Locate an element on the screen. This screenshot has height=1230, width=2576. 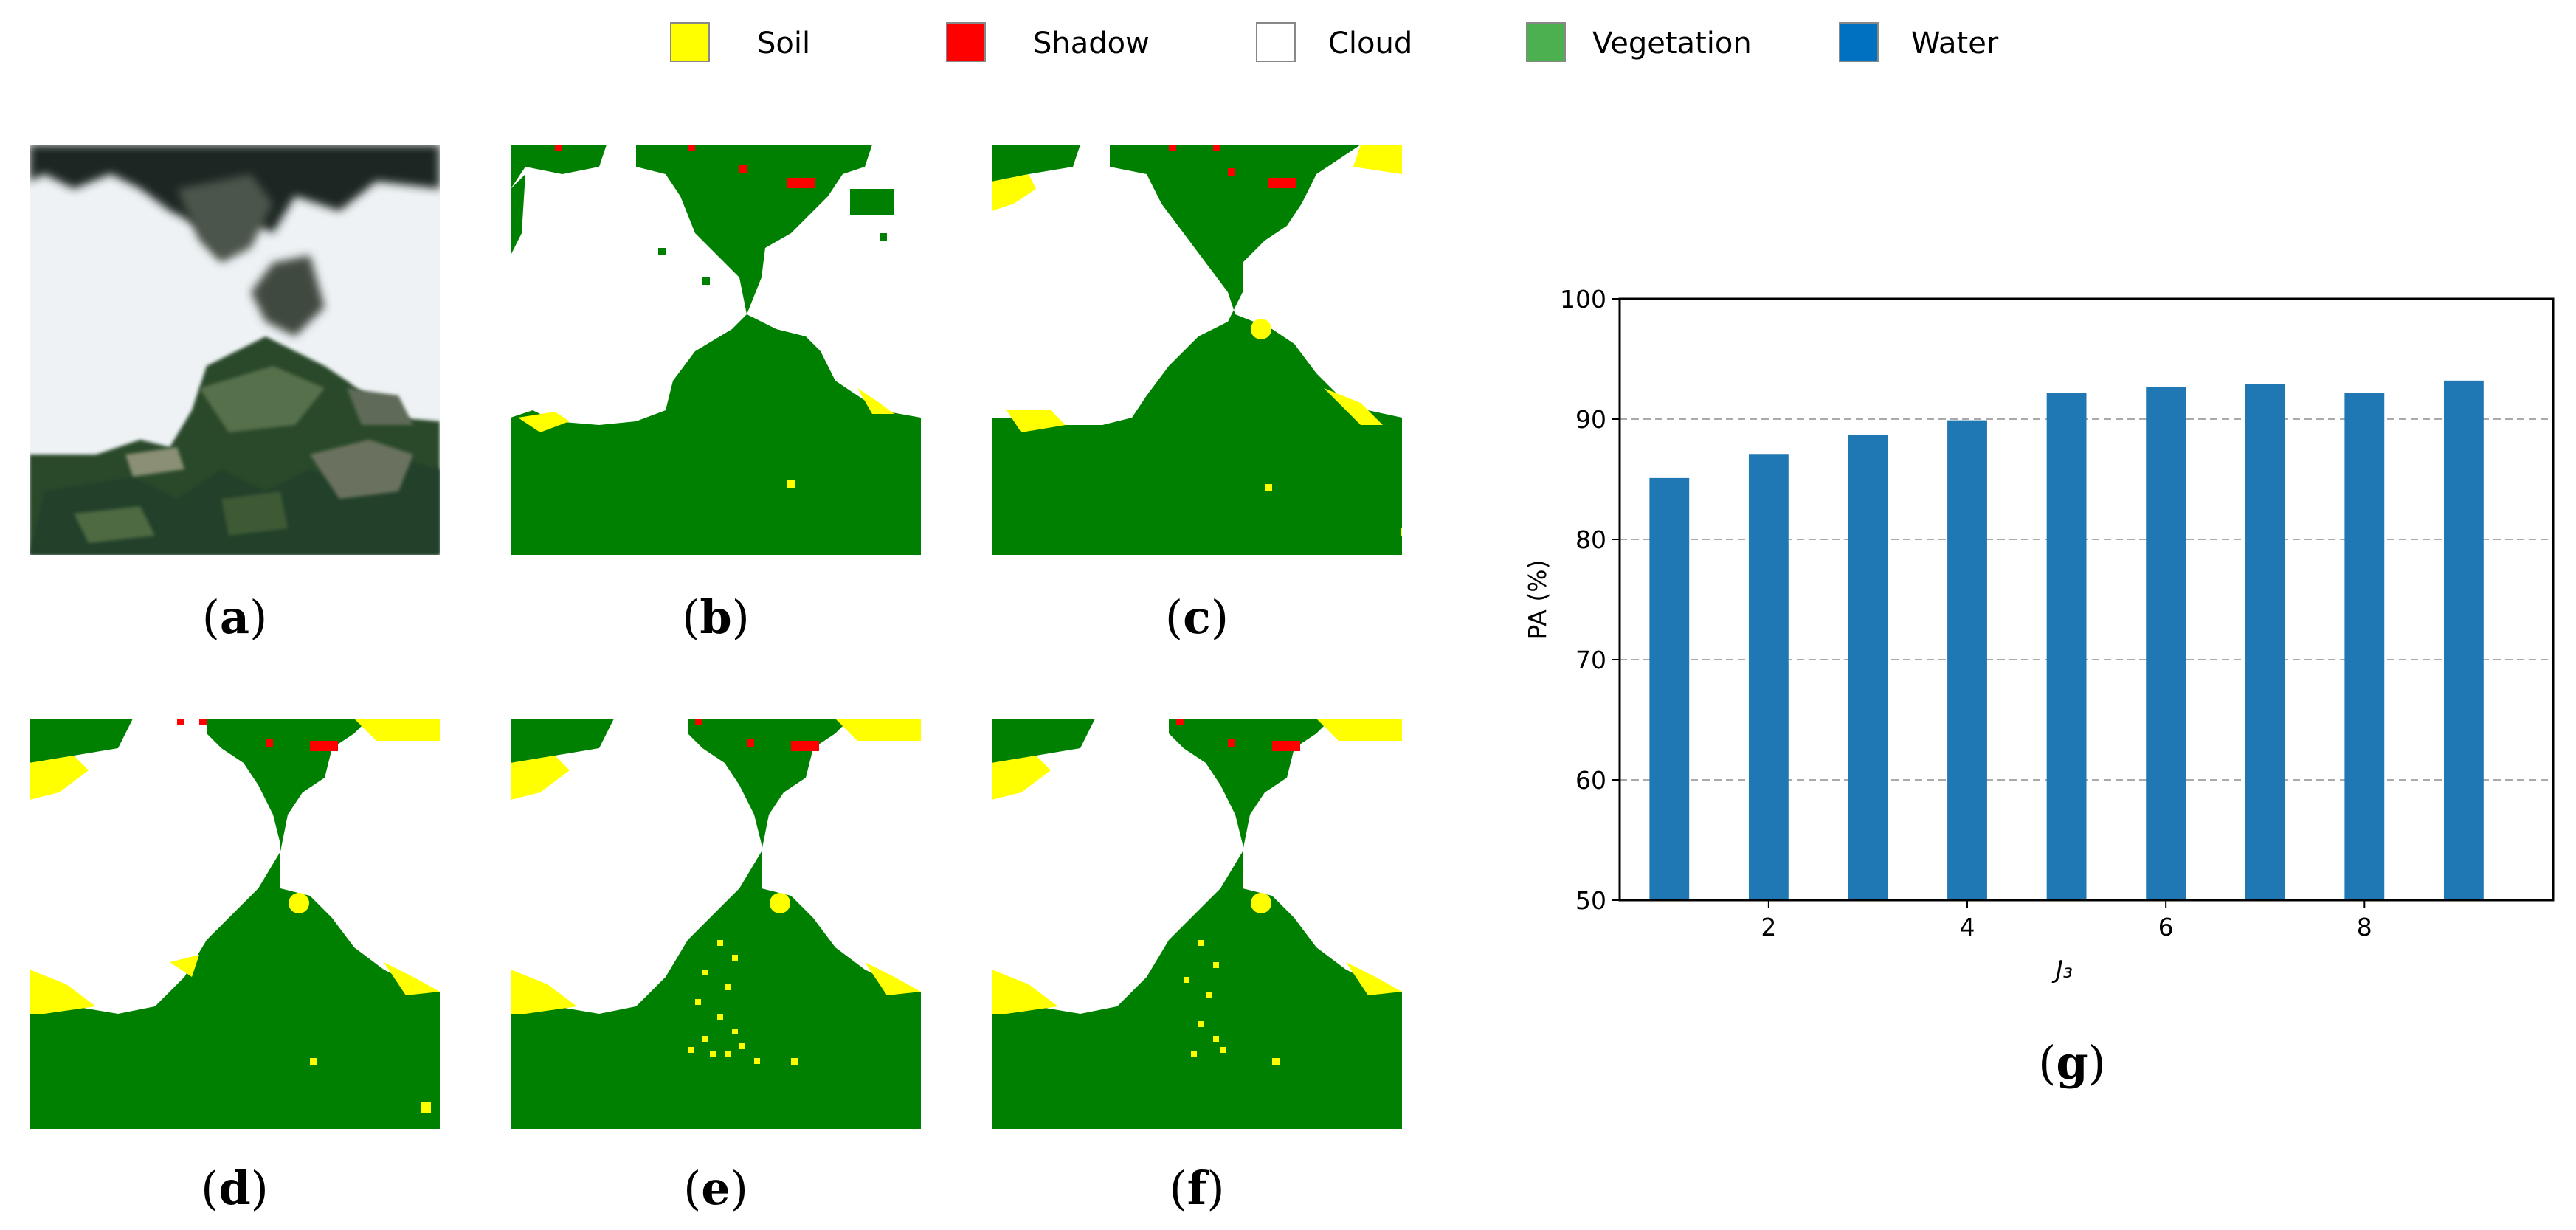
legend-label-shadow: Shadow is located at coordinates (1091, 44).